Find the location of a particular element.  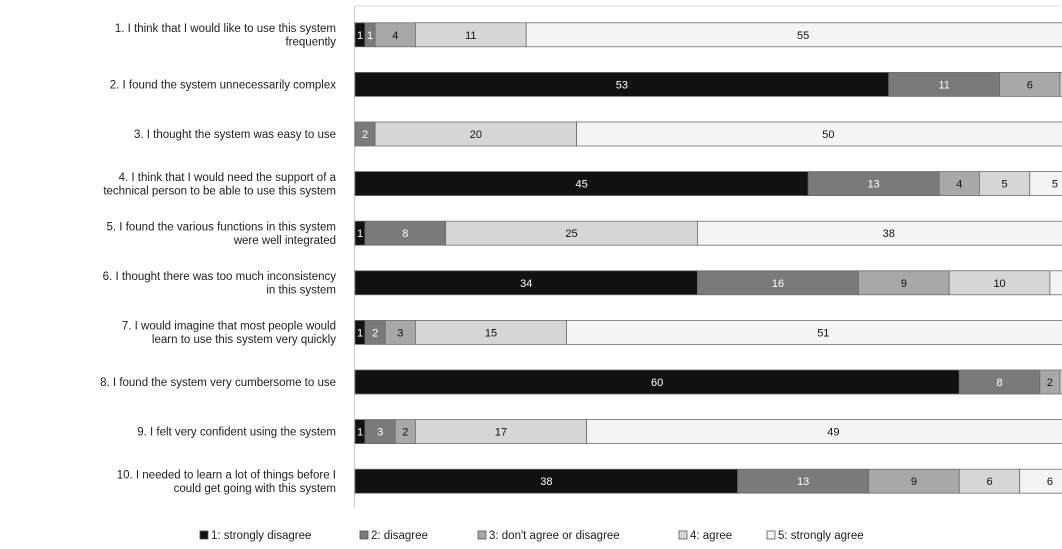

category-label-line: learn to use this system very quickly is located at coordinates (244, 340).